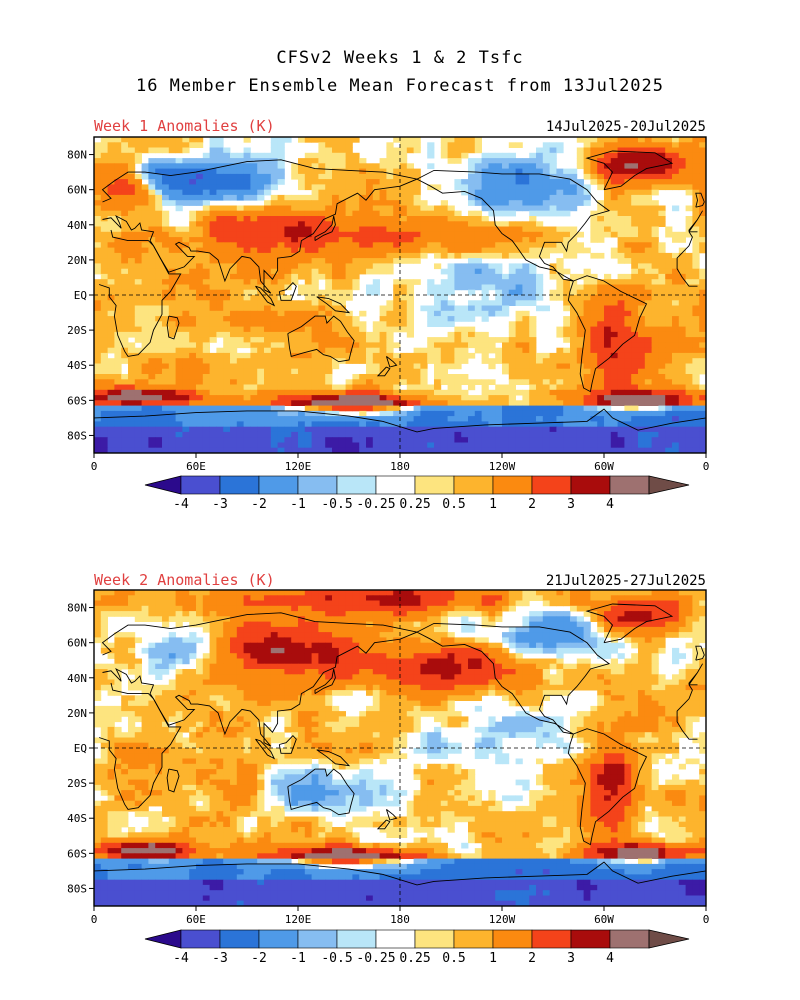  I want to click on colorbar-2: -4 -3 -2 -1 -0.5 -0.25 0.25 0.5 1 2 3 4, so click(417, 947).